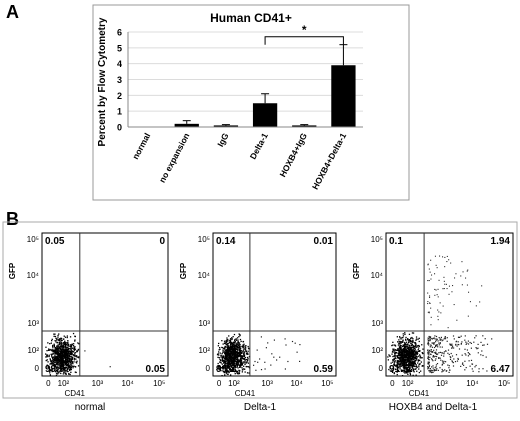 This screenshot has height=421, width=520. I want to click on bar-chart-xtick-label: no expansion, so click(174, 157).